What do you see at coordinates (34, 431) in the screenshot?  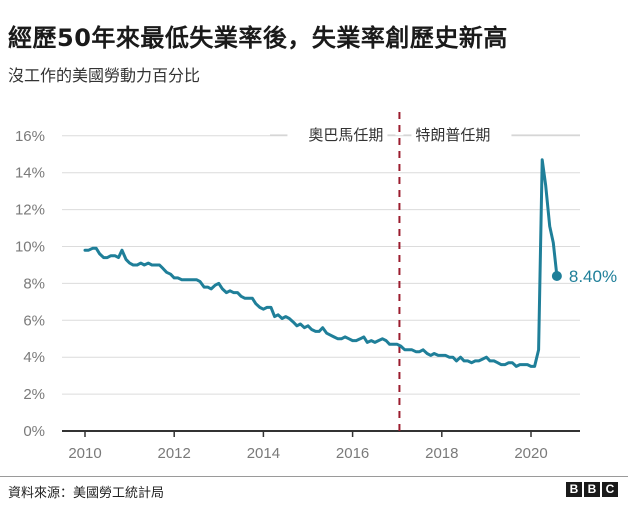 I see `y-tick-label: 0%` at bounding box center [34, 431].